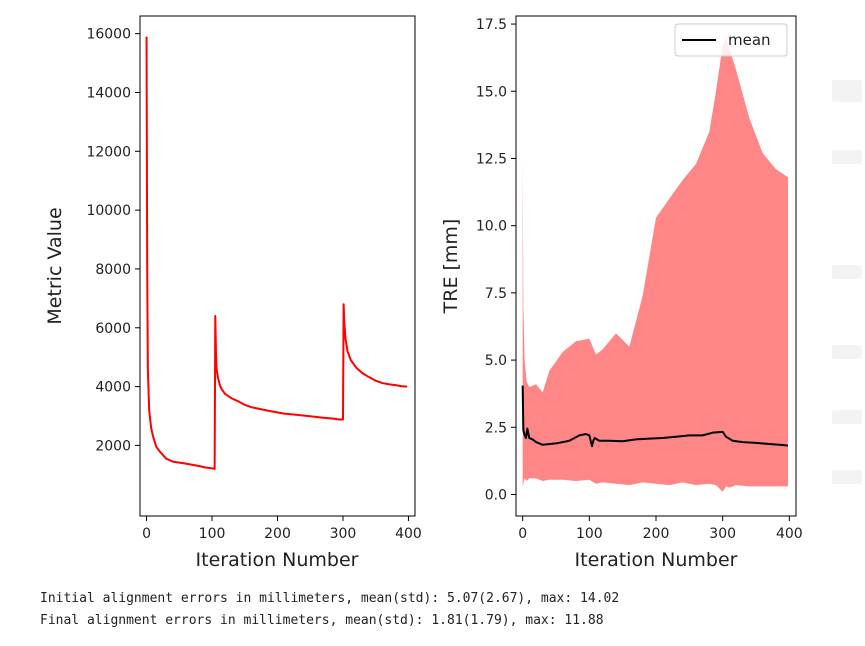 The image size is (865, 646). What do you see at coordinates (496, 428) in the screenshot?
I see `tre-y-tick-label: 2.5` at bounding box center [496, 428].